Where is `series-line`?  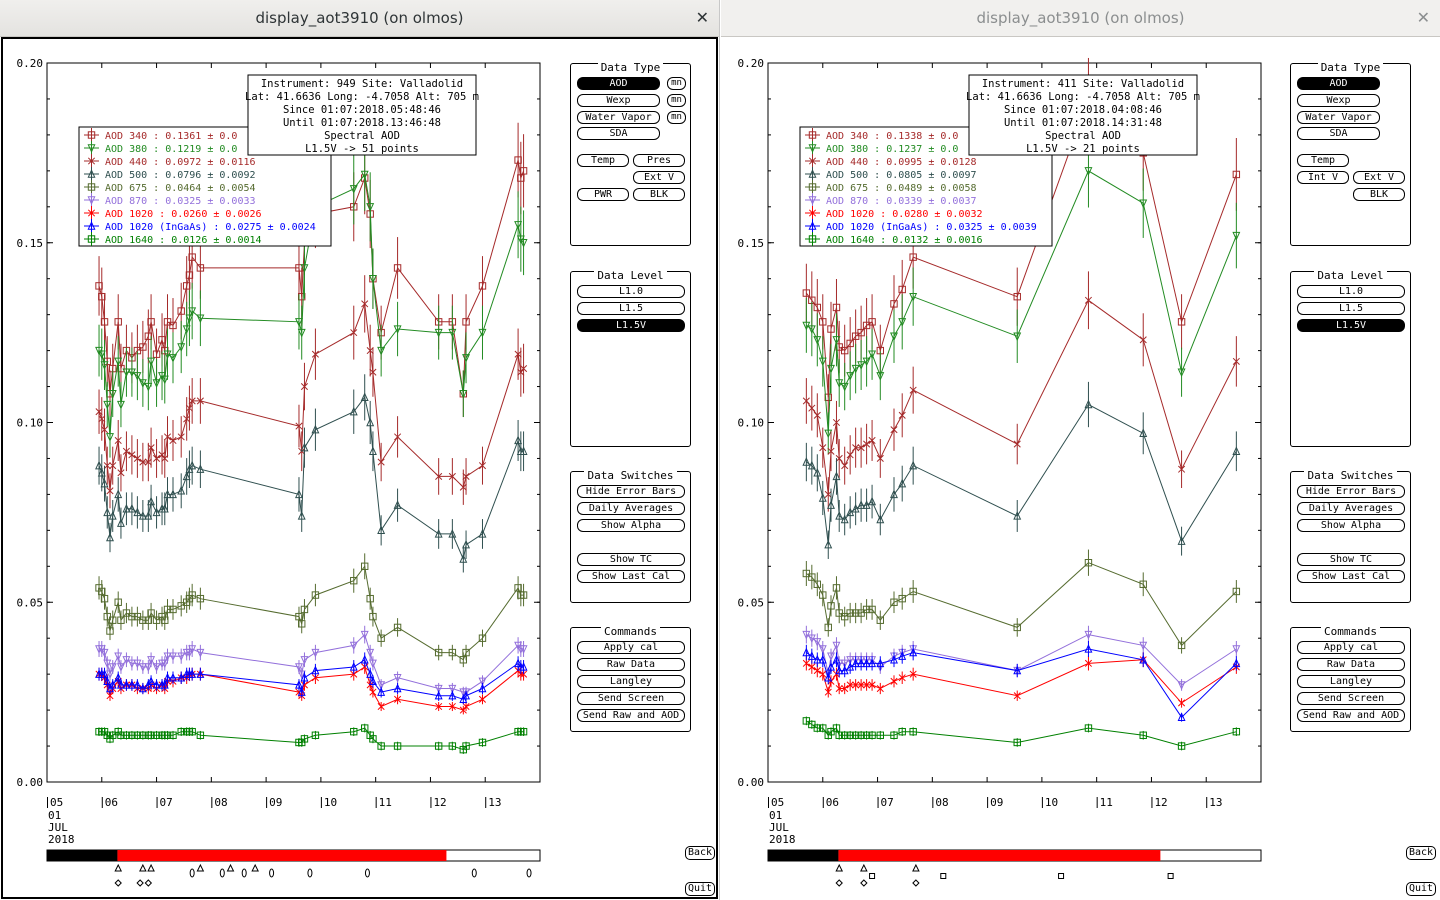 series-line is located at coordinates (1021, 733).